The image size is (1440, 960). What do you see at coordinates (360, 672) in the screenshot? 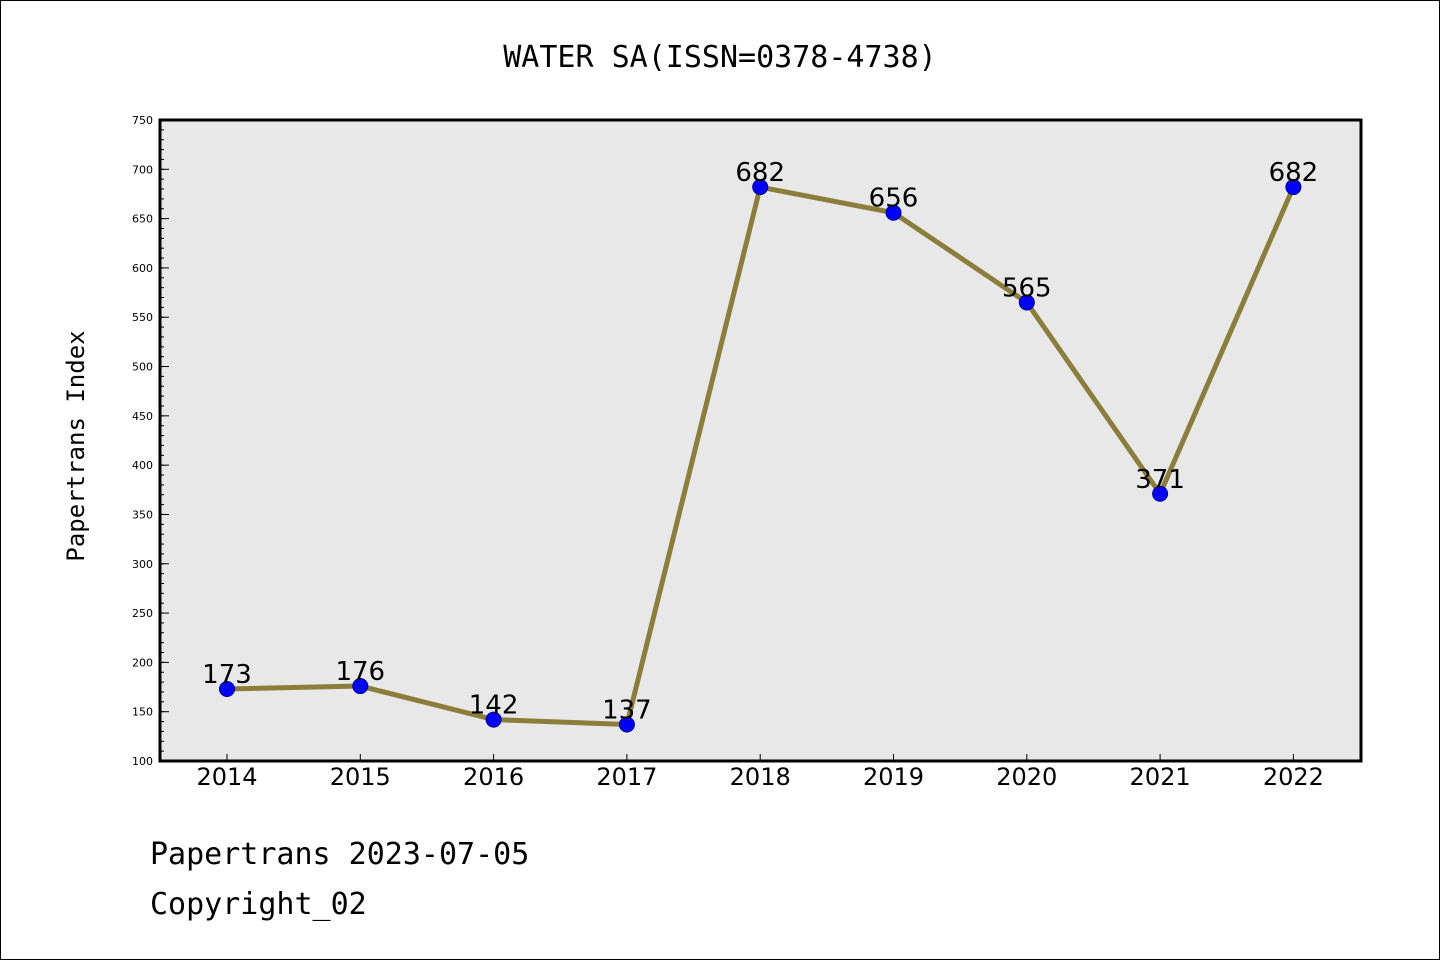
I see `data-label: 176` at bounding box center [360, 672].